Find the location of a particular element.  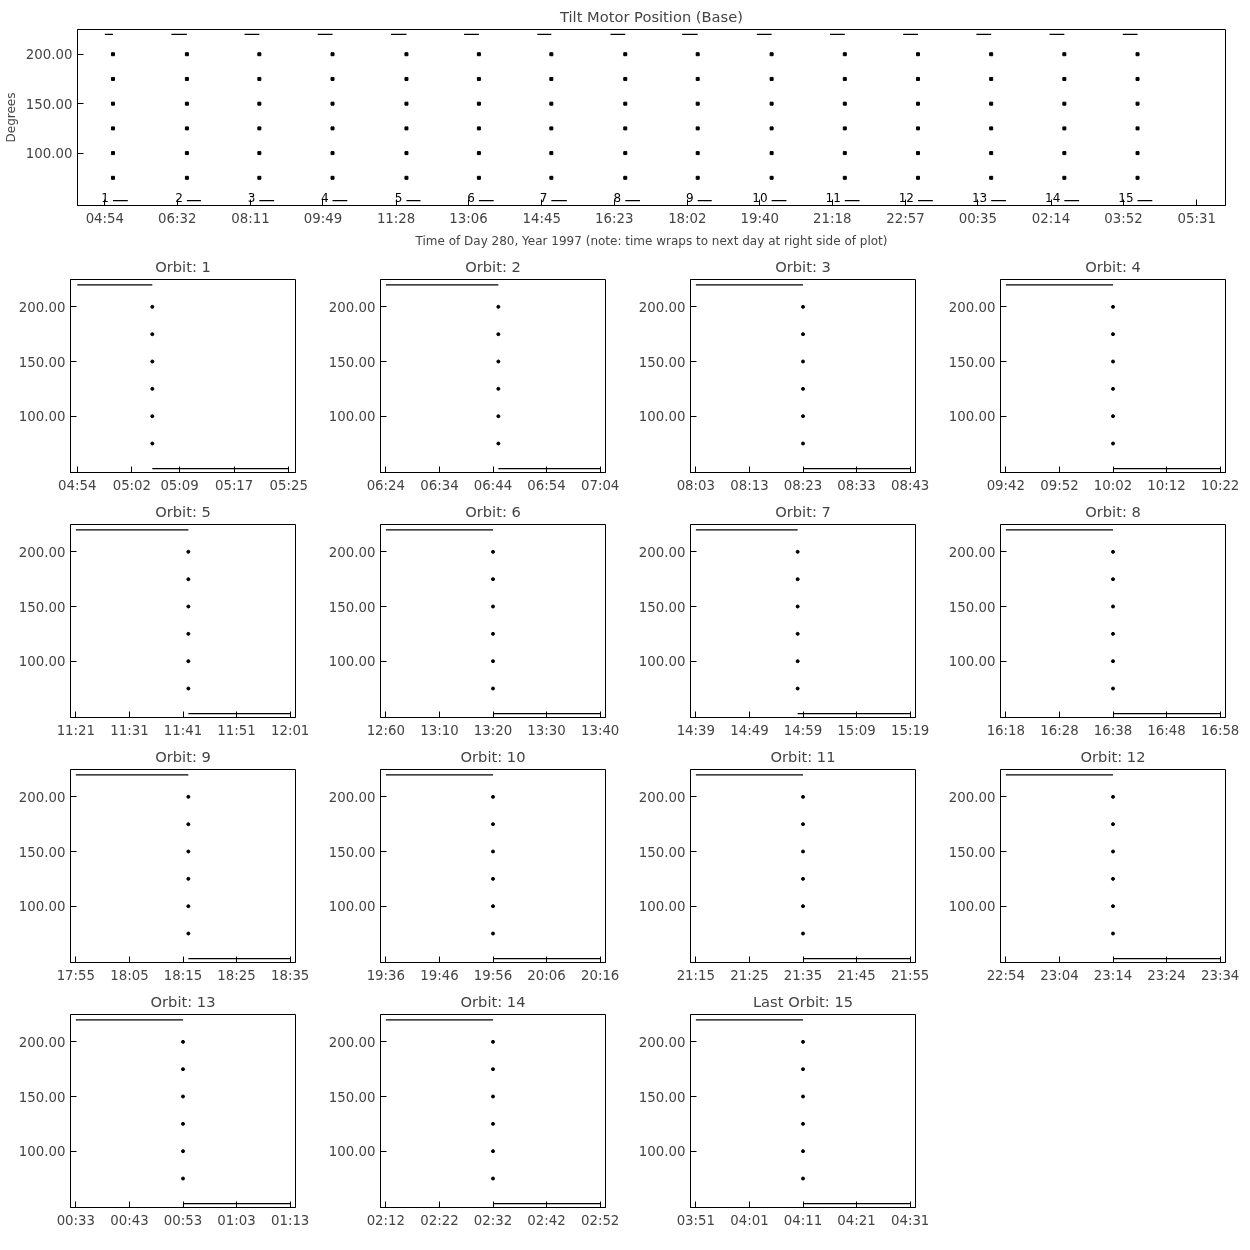

x-tick-label: 21:45 is located at coordinates (856, 975).